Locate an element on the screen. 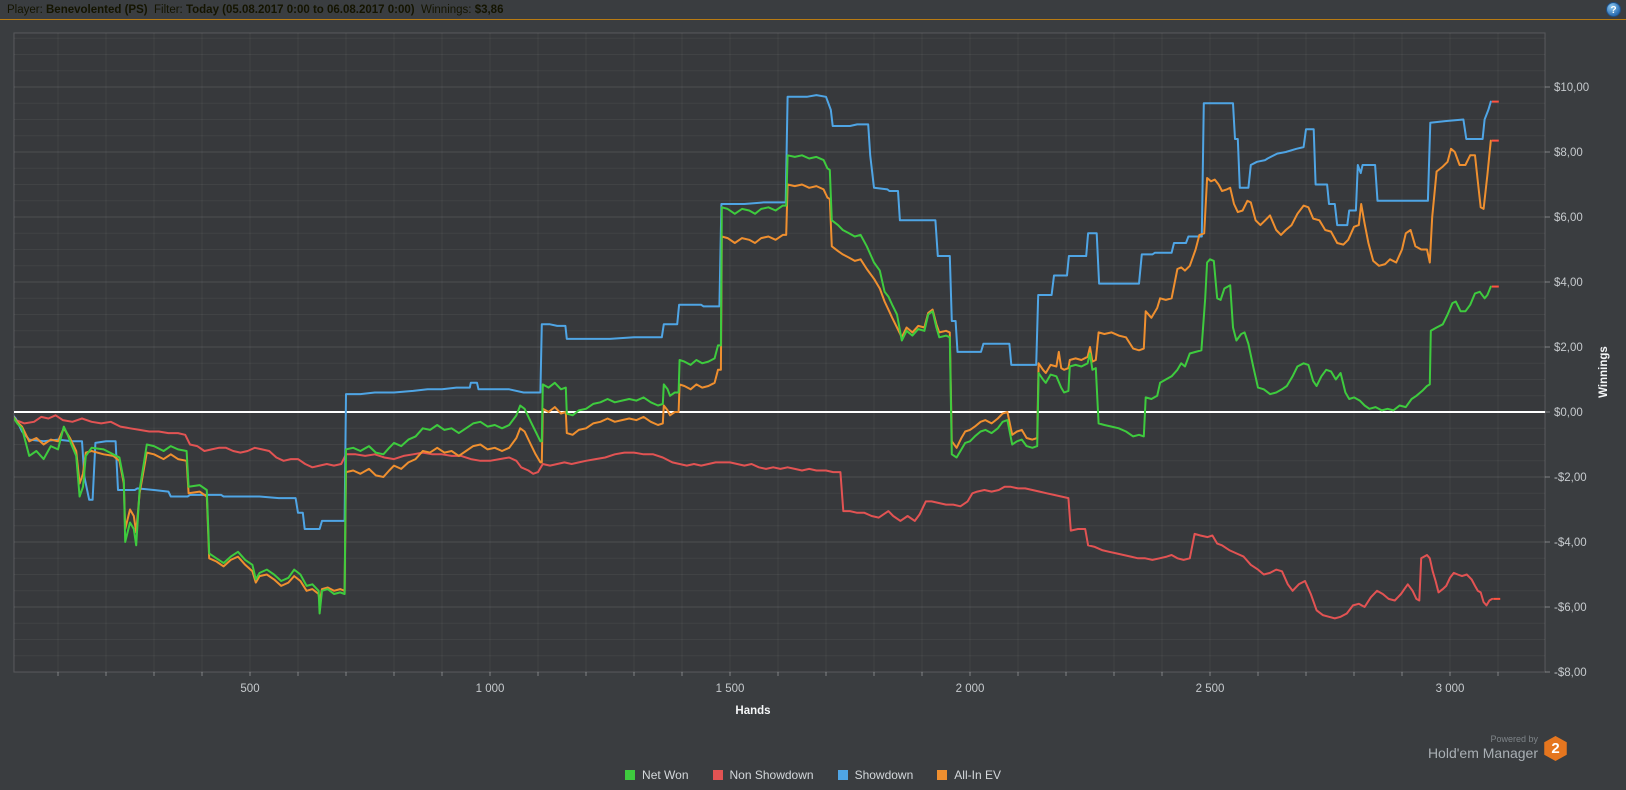 Image resolution: width=1626 pixels, height=790 pixels. y-tick-label: $10,00 is located at coordinates (1571, 88).